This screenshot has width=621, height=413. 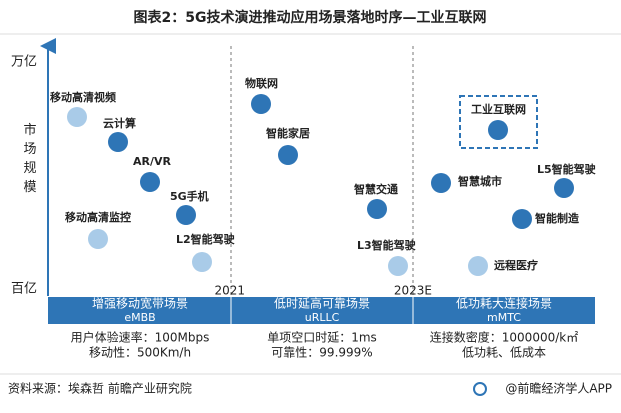 What do you see at coordinates (288, 133) in the screenshot?
I see `app-label: 智能家居` at bounding box center [288, 133].